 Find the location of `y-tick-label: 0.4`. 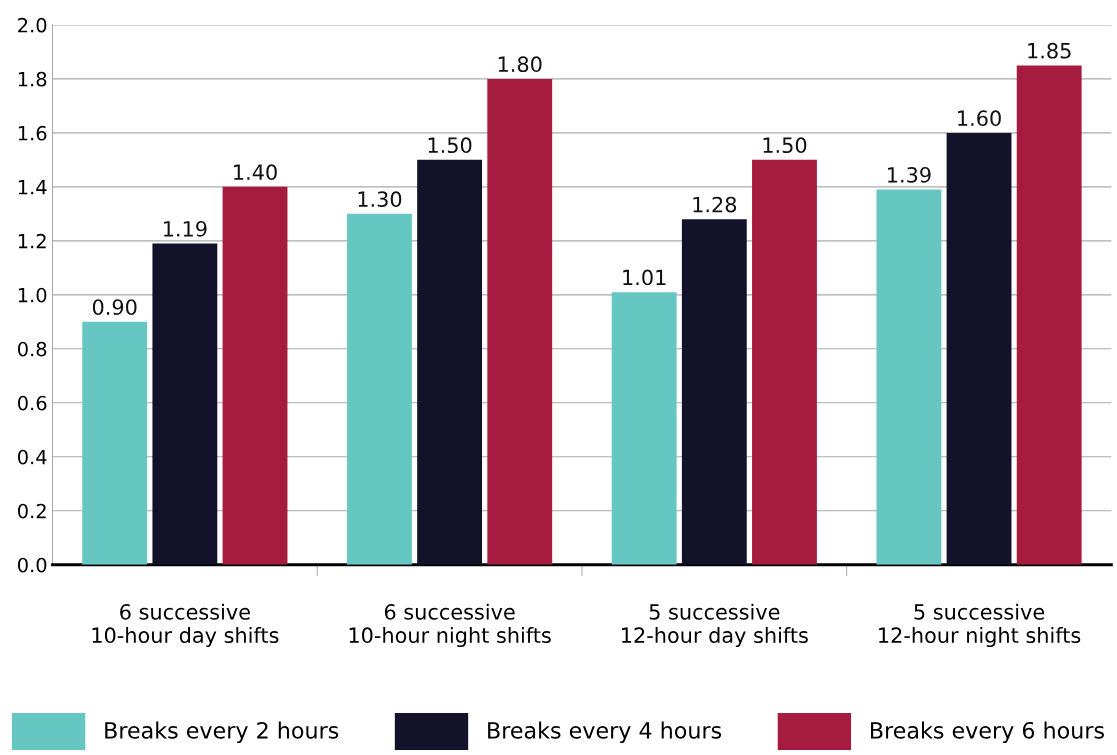

y-tick-label: 0.4 is located at coordinates (32, 457).